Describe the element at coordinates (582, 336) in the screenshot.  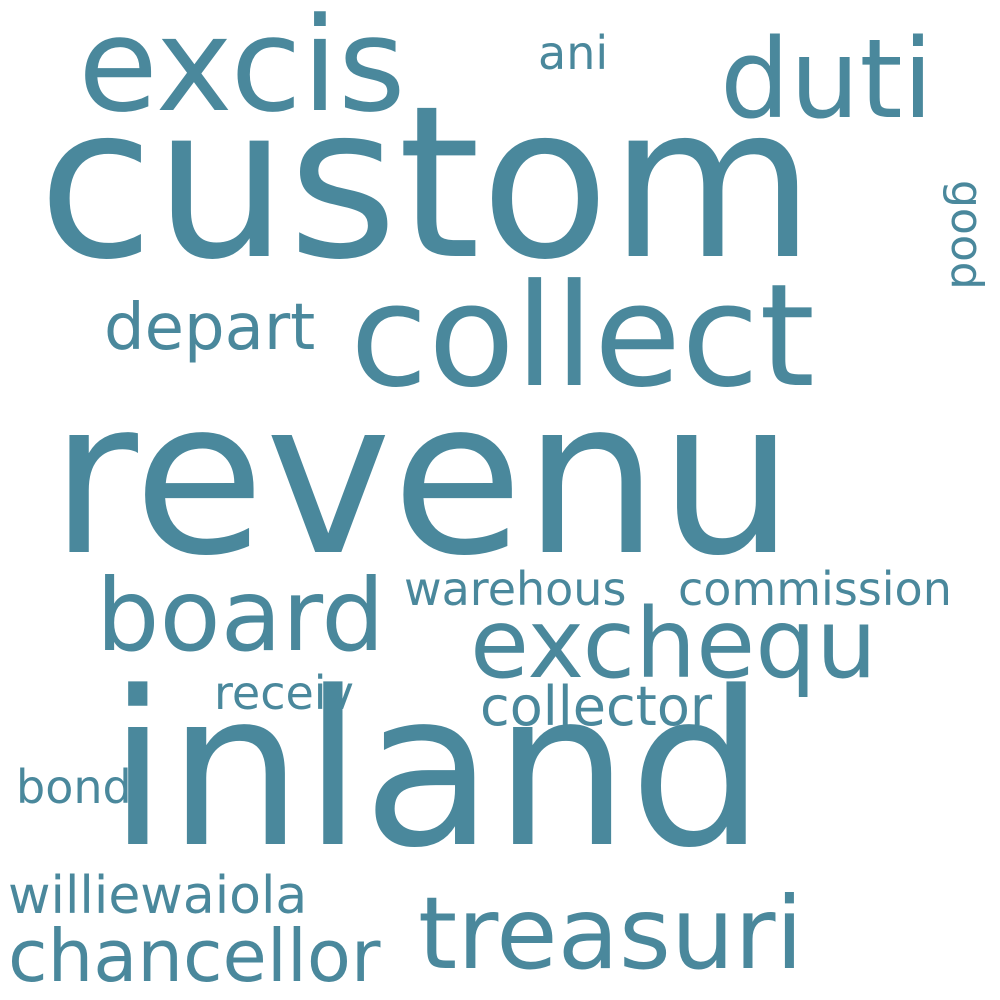
I see `word-collect: collect` at that location.